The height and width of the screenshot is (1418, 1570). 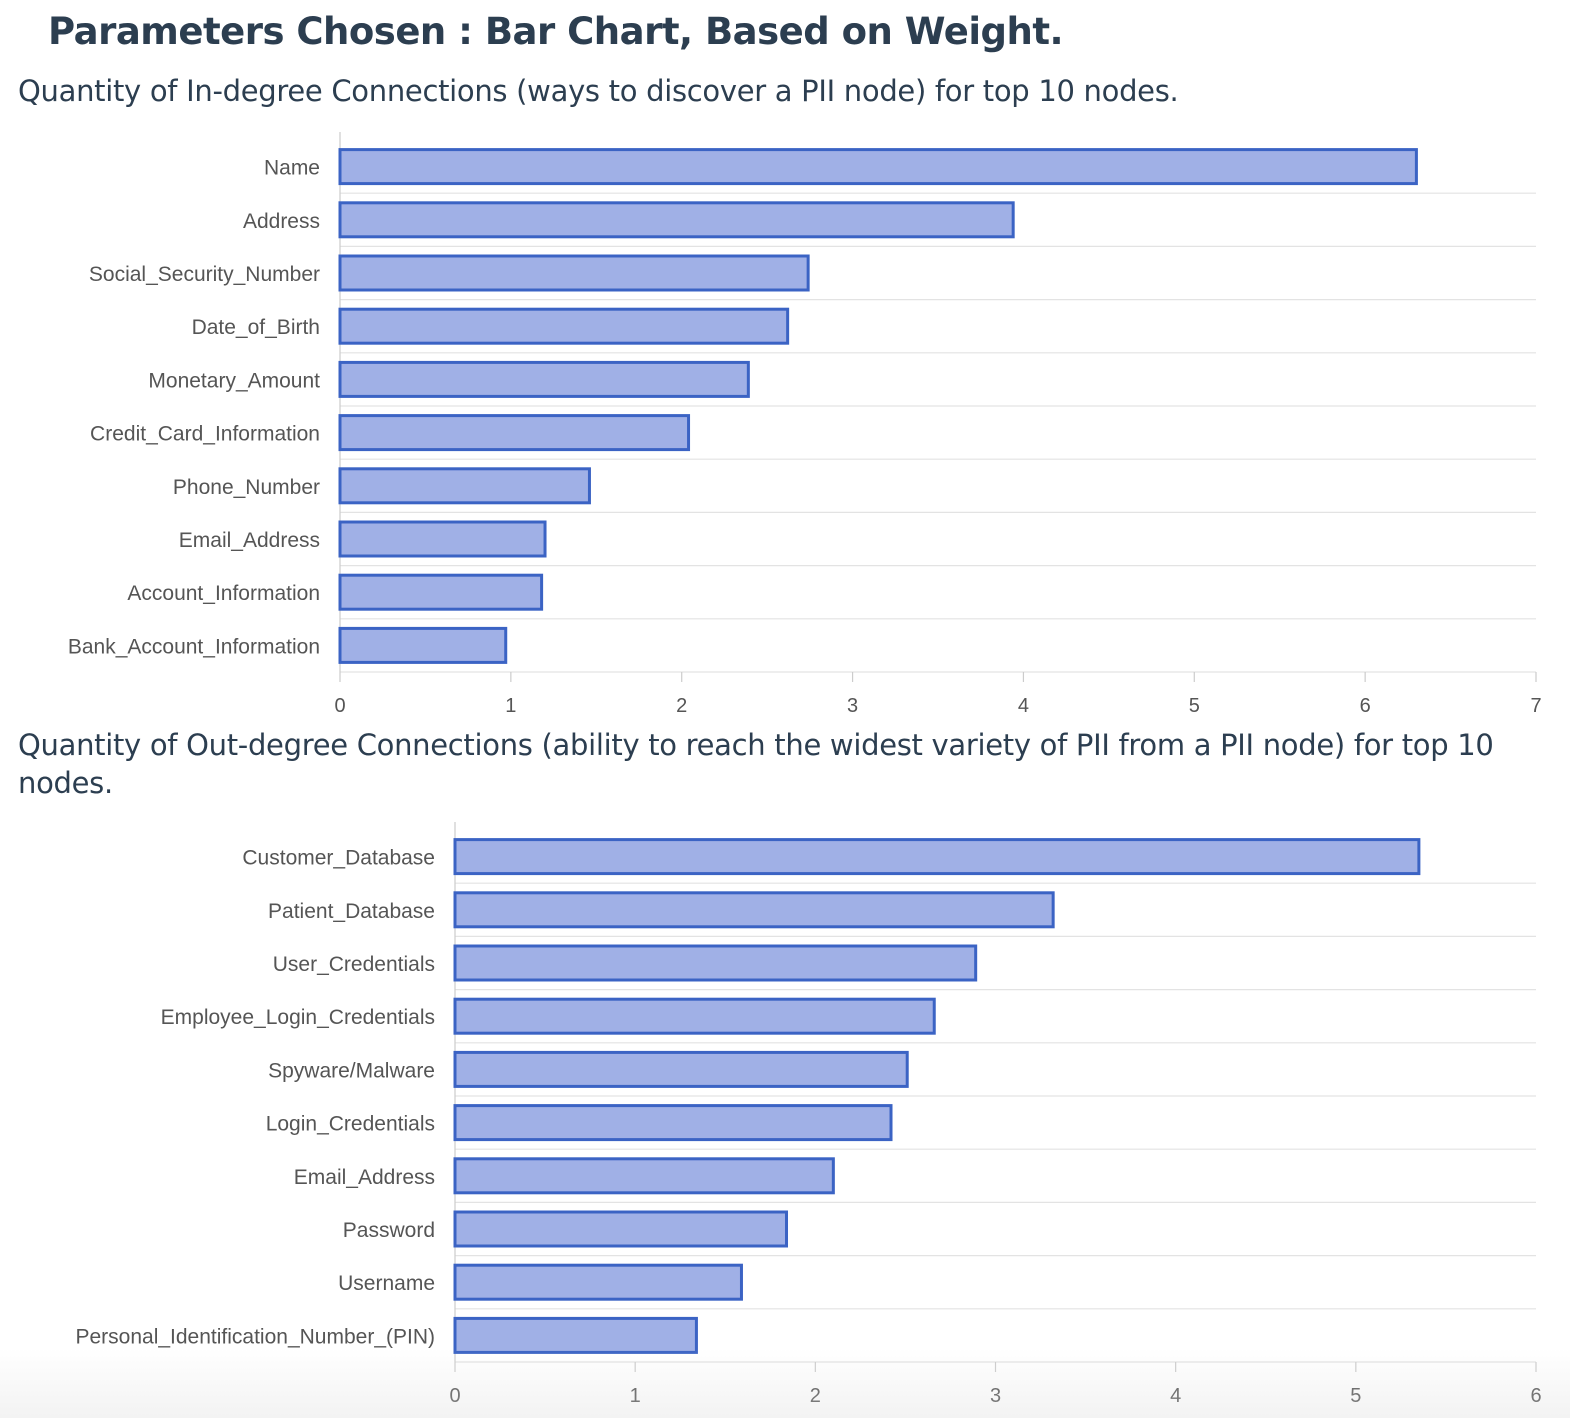 I want to click on in-degree-bar-email-address, so click(x=442, y=539).